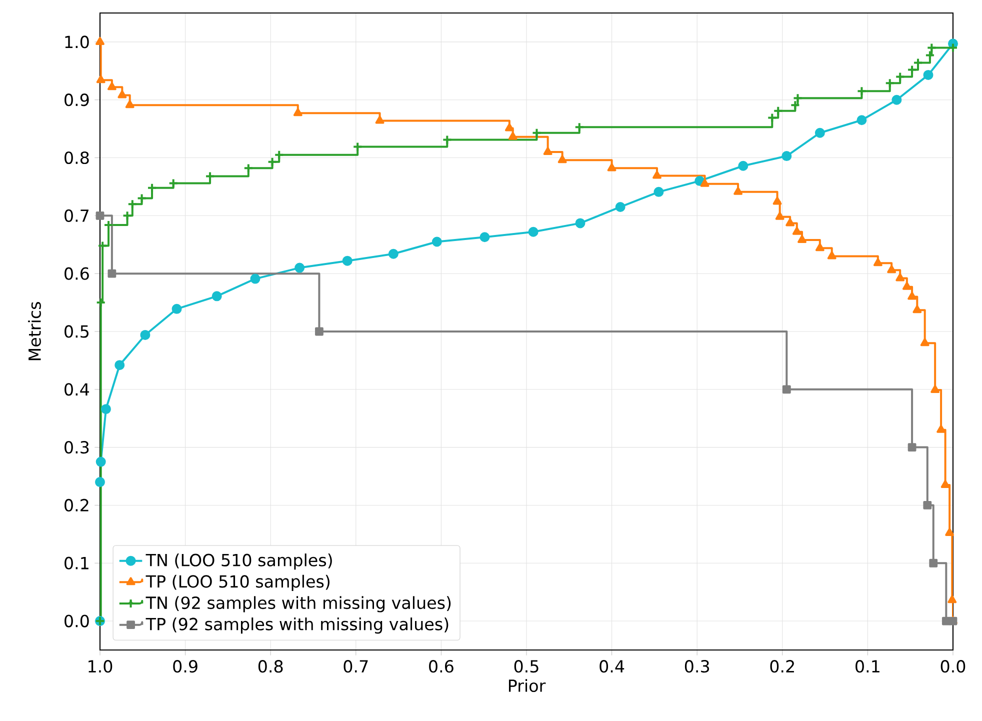 The image size is (982, 721). What do you see at coordinates (238, 582) in the screenshot?
I see `legend-label: TP (LOO 510 samples)` at bounding box center [238, 582].